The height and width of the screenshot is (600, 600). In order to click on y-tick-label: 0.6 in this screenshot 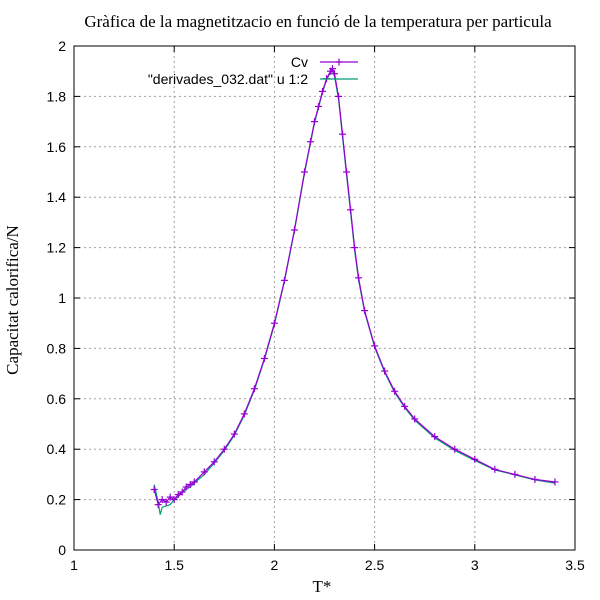, I will do `click(57, 399)`.